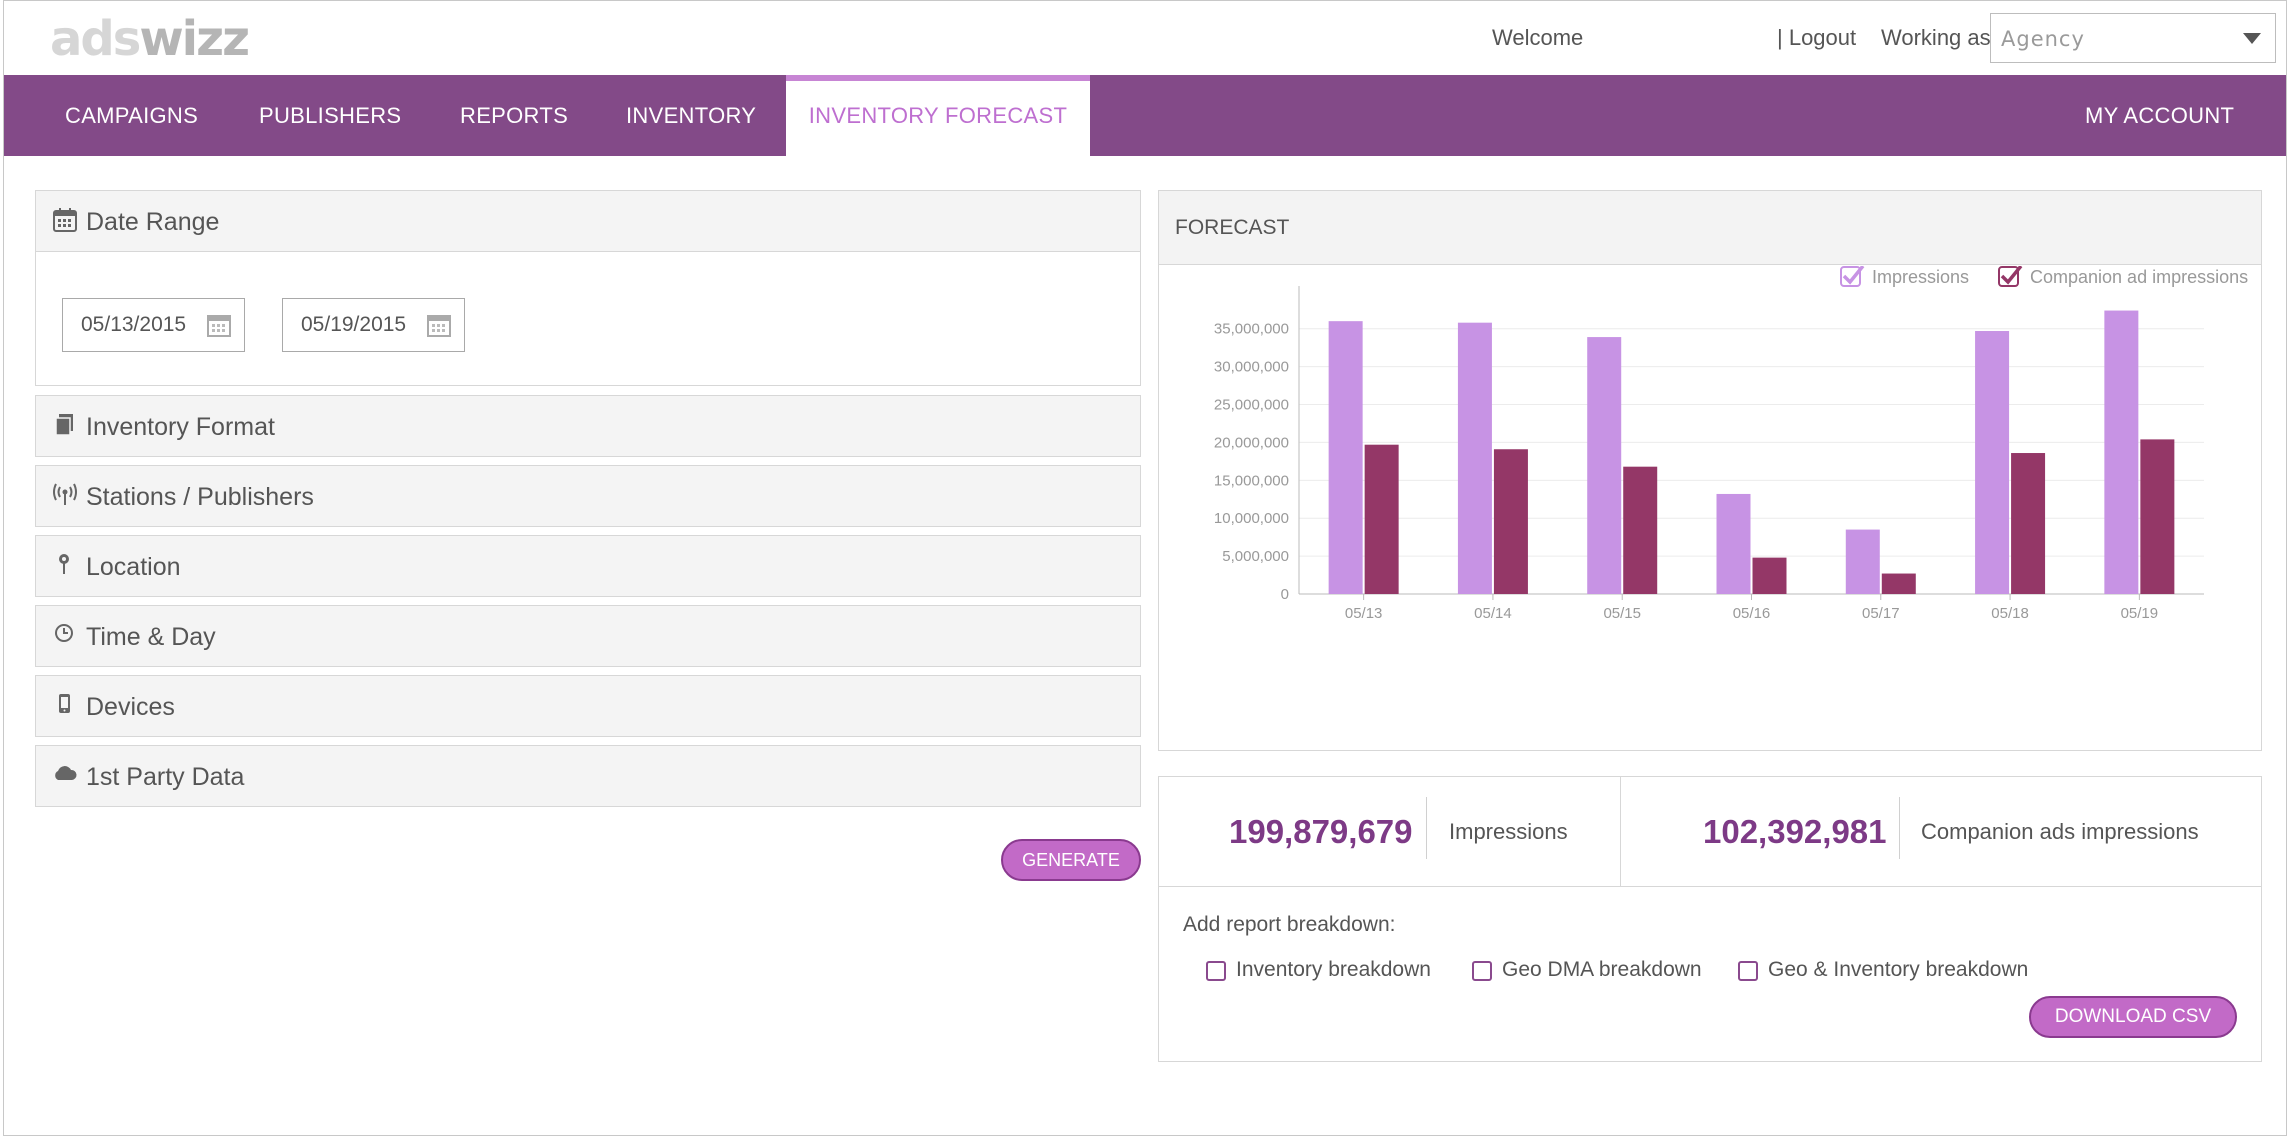 This screenshot has width=2290, height=1138. What do you see at coordinates (1936, 37) in the screenshot?
I see `working-as-label: Working as` at bounding box center [1936, 37].